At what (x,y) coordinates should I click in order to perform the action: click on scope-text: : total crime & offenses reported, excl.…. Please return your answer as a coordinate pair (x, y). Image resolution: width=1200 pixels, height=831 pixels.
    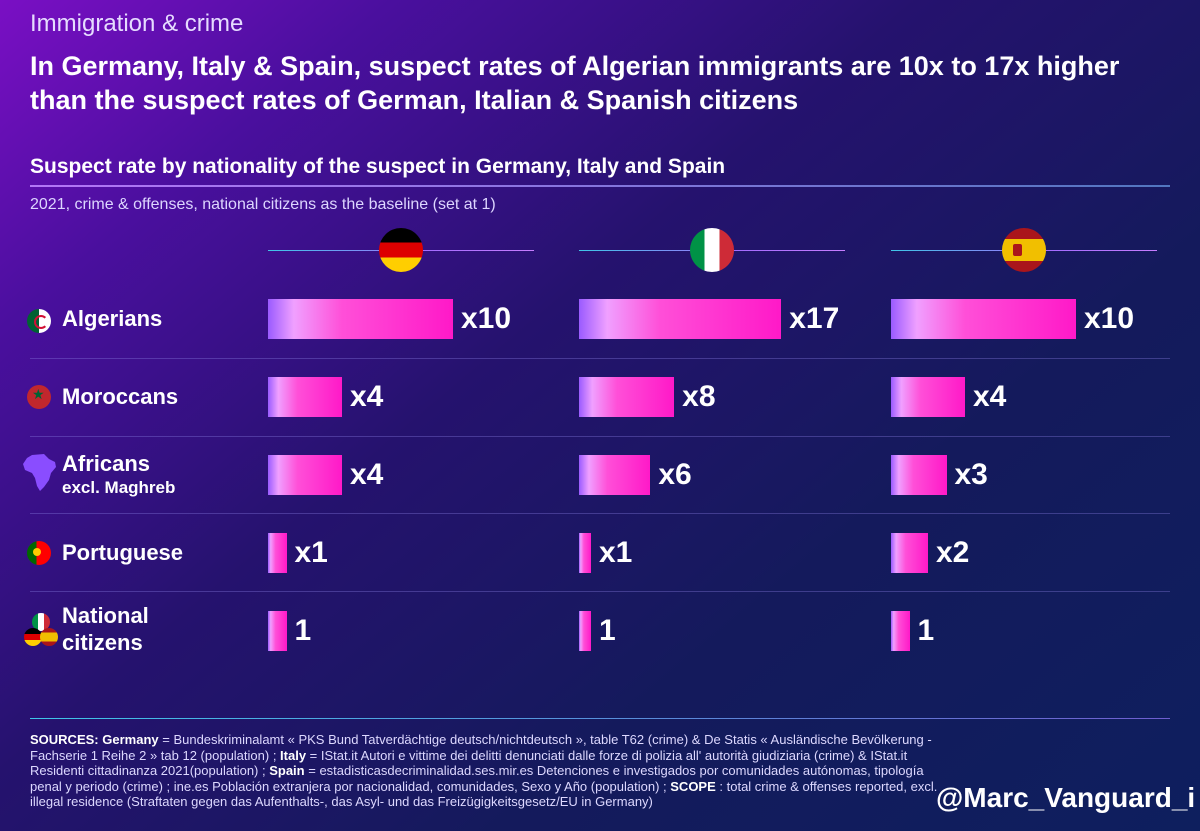
    Looking at the image, I should click on (484, 794).